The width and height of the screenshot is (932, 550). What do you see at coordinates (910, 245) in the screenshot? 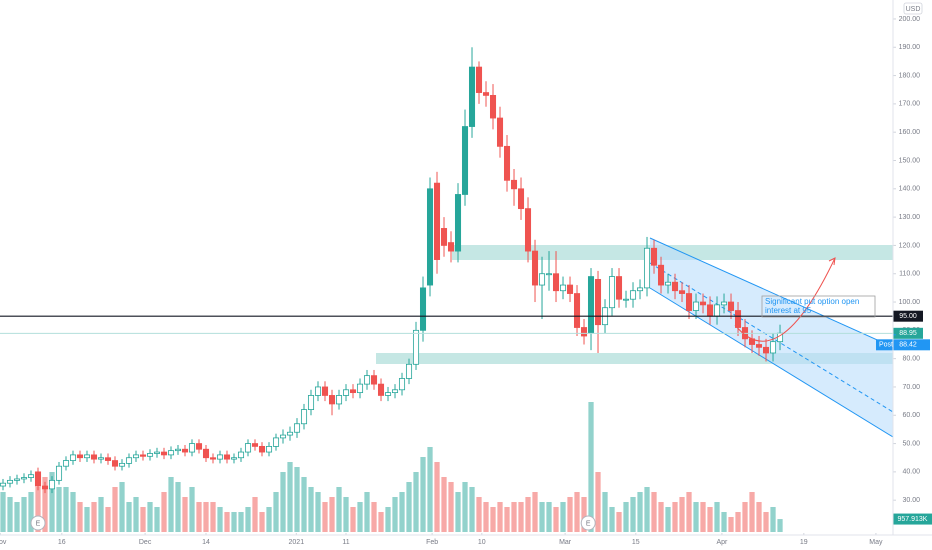
I see `y-tick-label: 120.00` at bounding box center [910, 245].